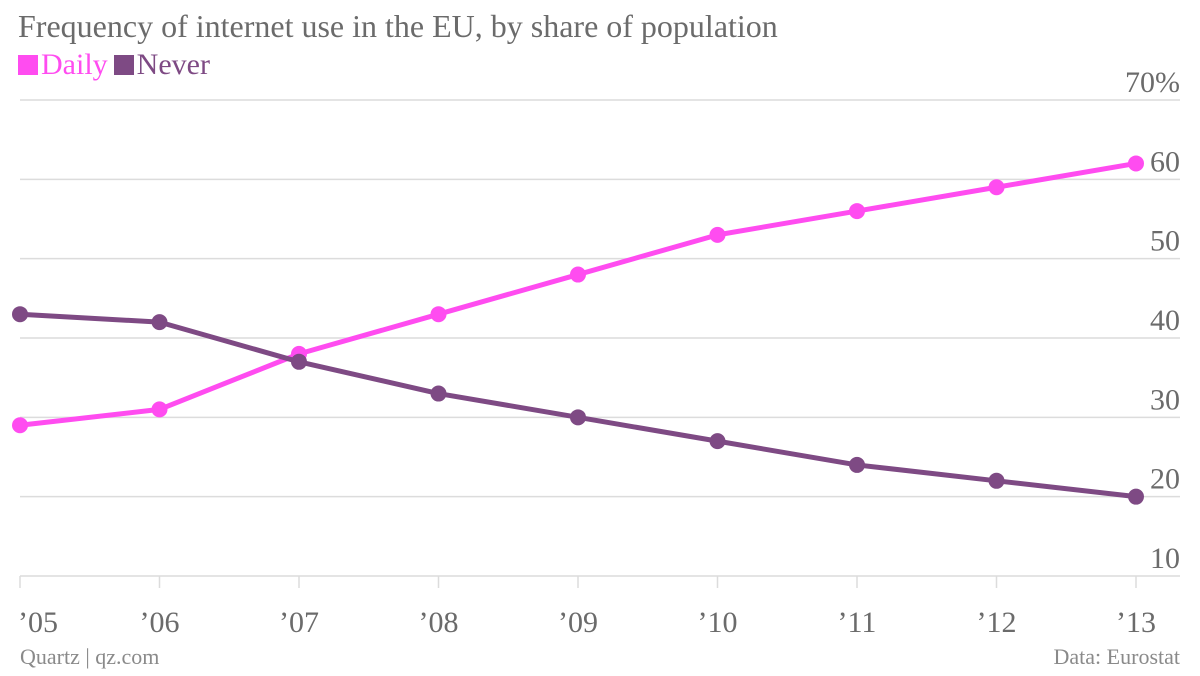 The width and height of the screenshot is (1200, 676). What do you see at coordinates (38, 622) in the screenshot?
I see `x-tick-label: ’05` at bounding box center [38, 622].